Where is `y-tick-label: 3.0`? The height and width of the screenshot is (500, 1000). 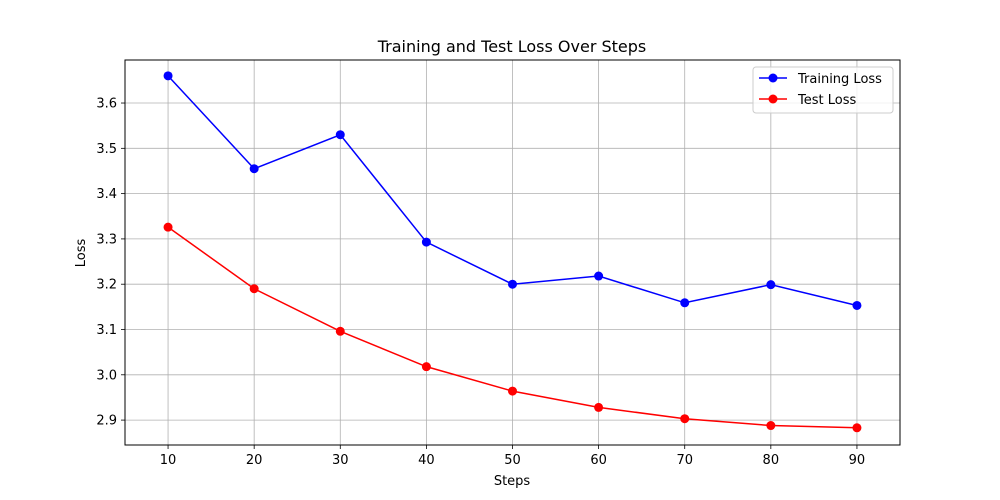
y-tick-label: 3.0 is located at coordinates (106, 375).